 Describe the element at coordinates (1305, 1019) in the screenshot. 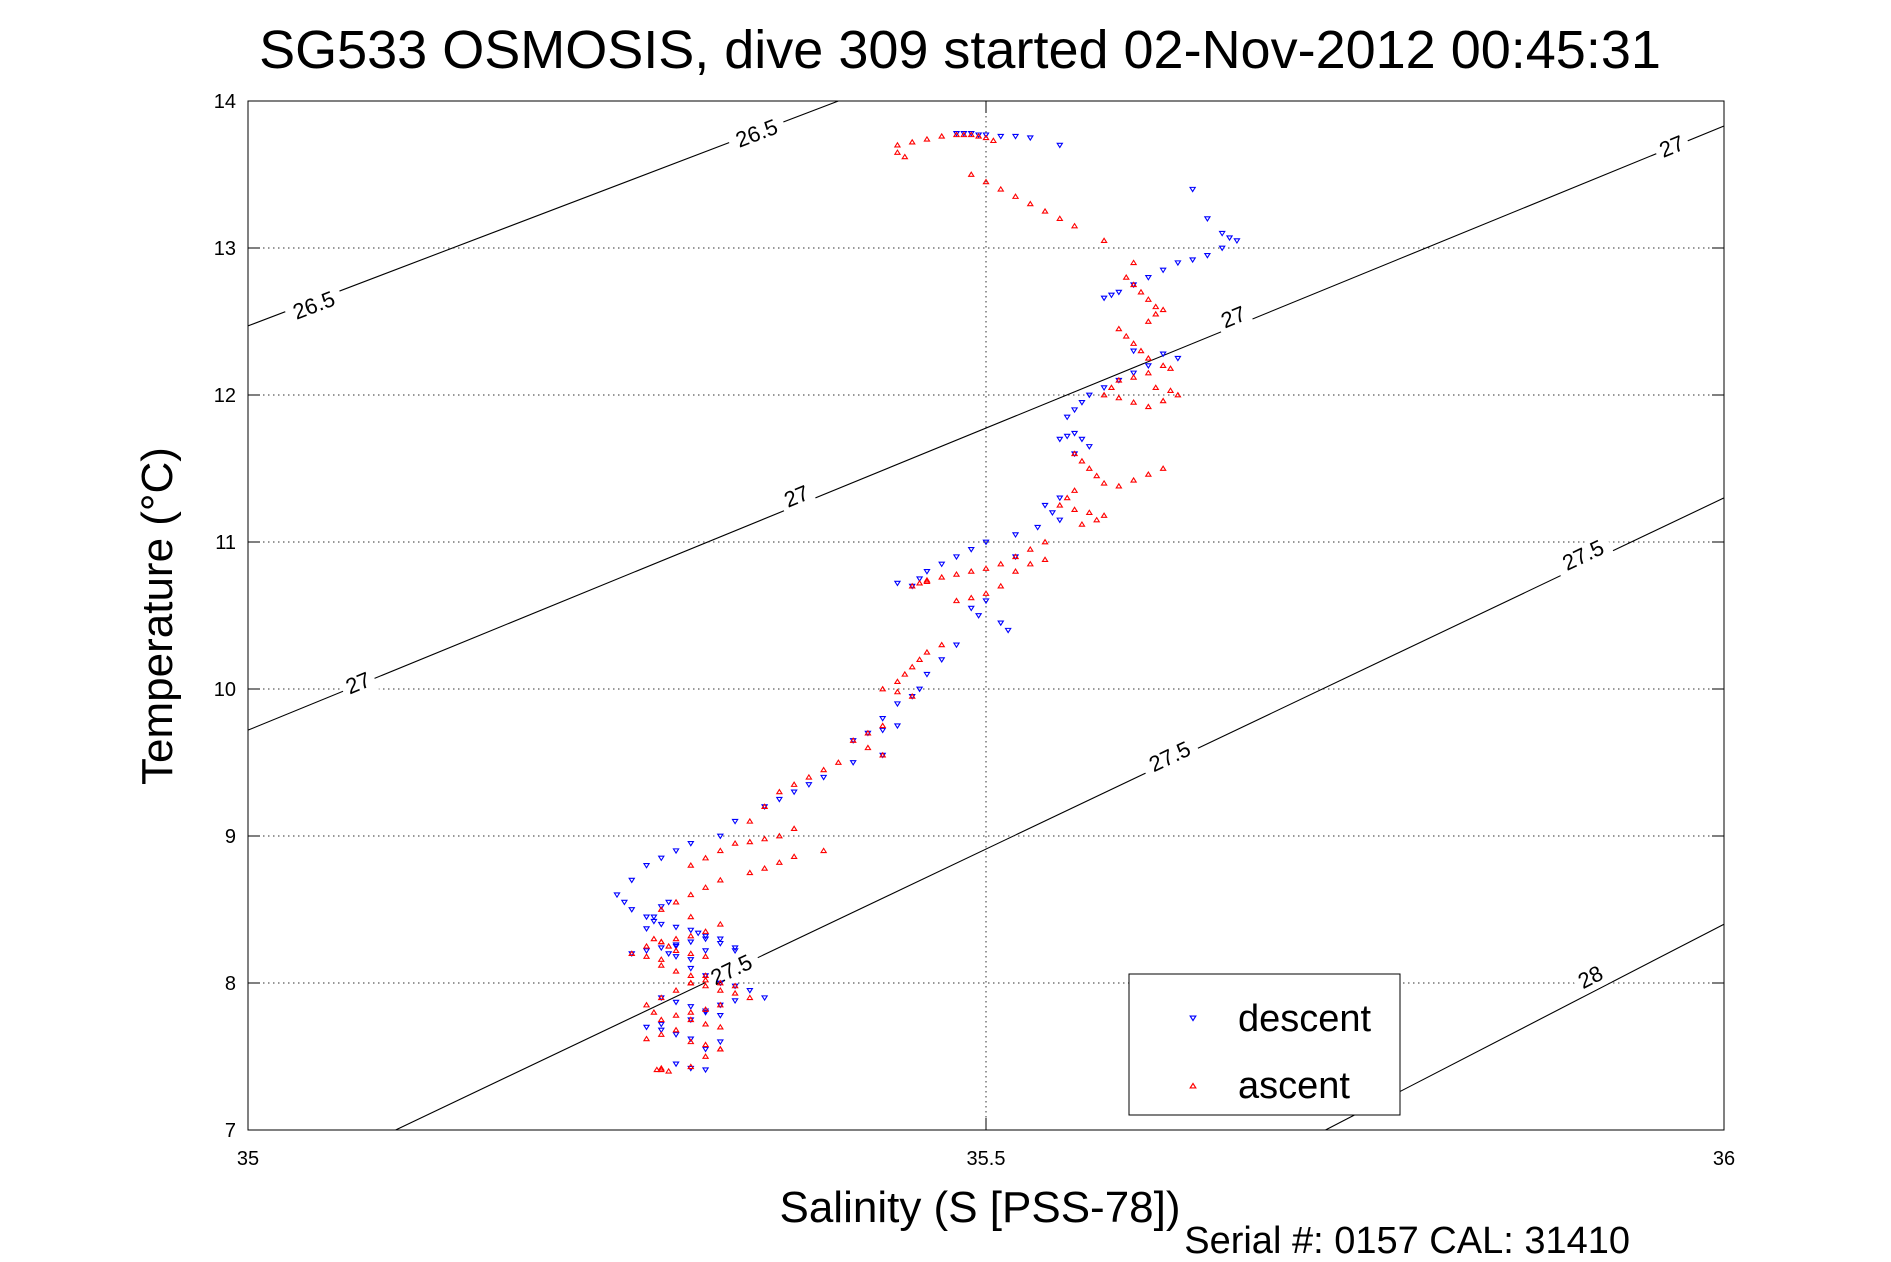

I see `legend-descent-label: descent` at that location.